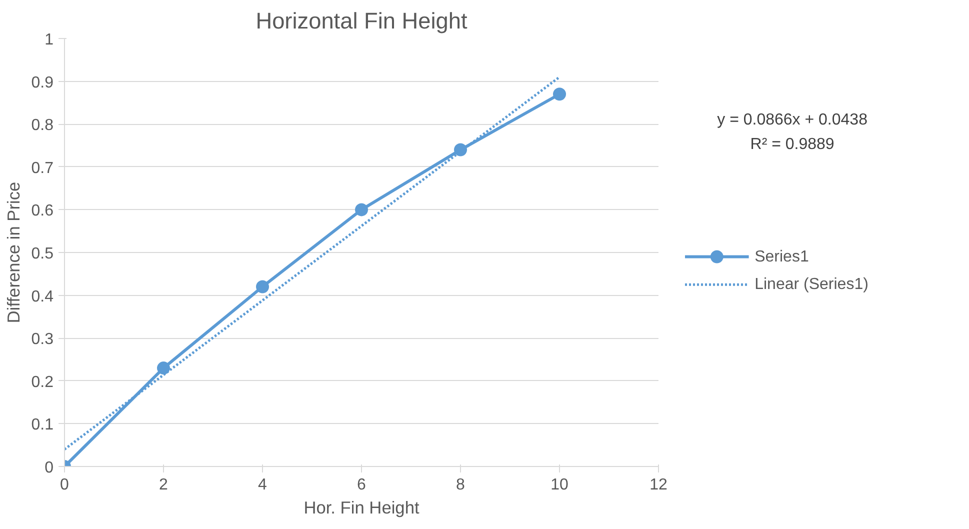 The width and height of the screenshot is (969, 529). Describe the element at coordinates (42, 211) in the screenshot. I see `y-tick-label: 0.6` at that location.